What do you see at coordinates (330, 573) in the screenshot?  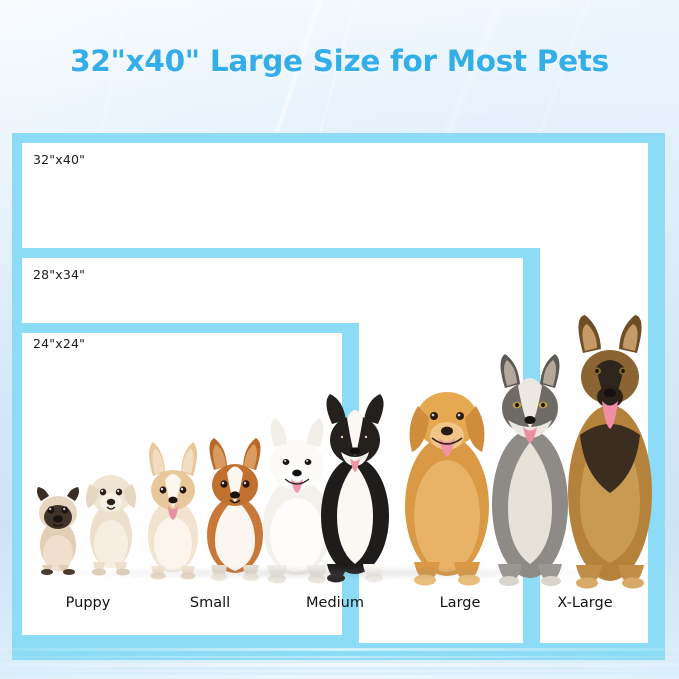 I see `dog-shadow` at bounding box center [330, 573].